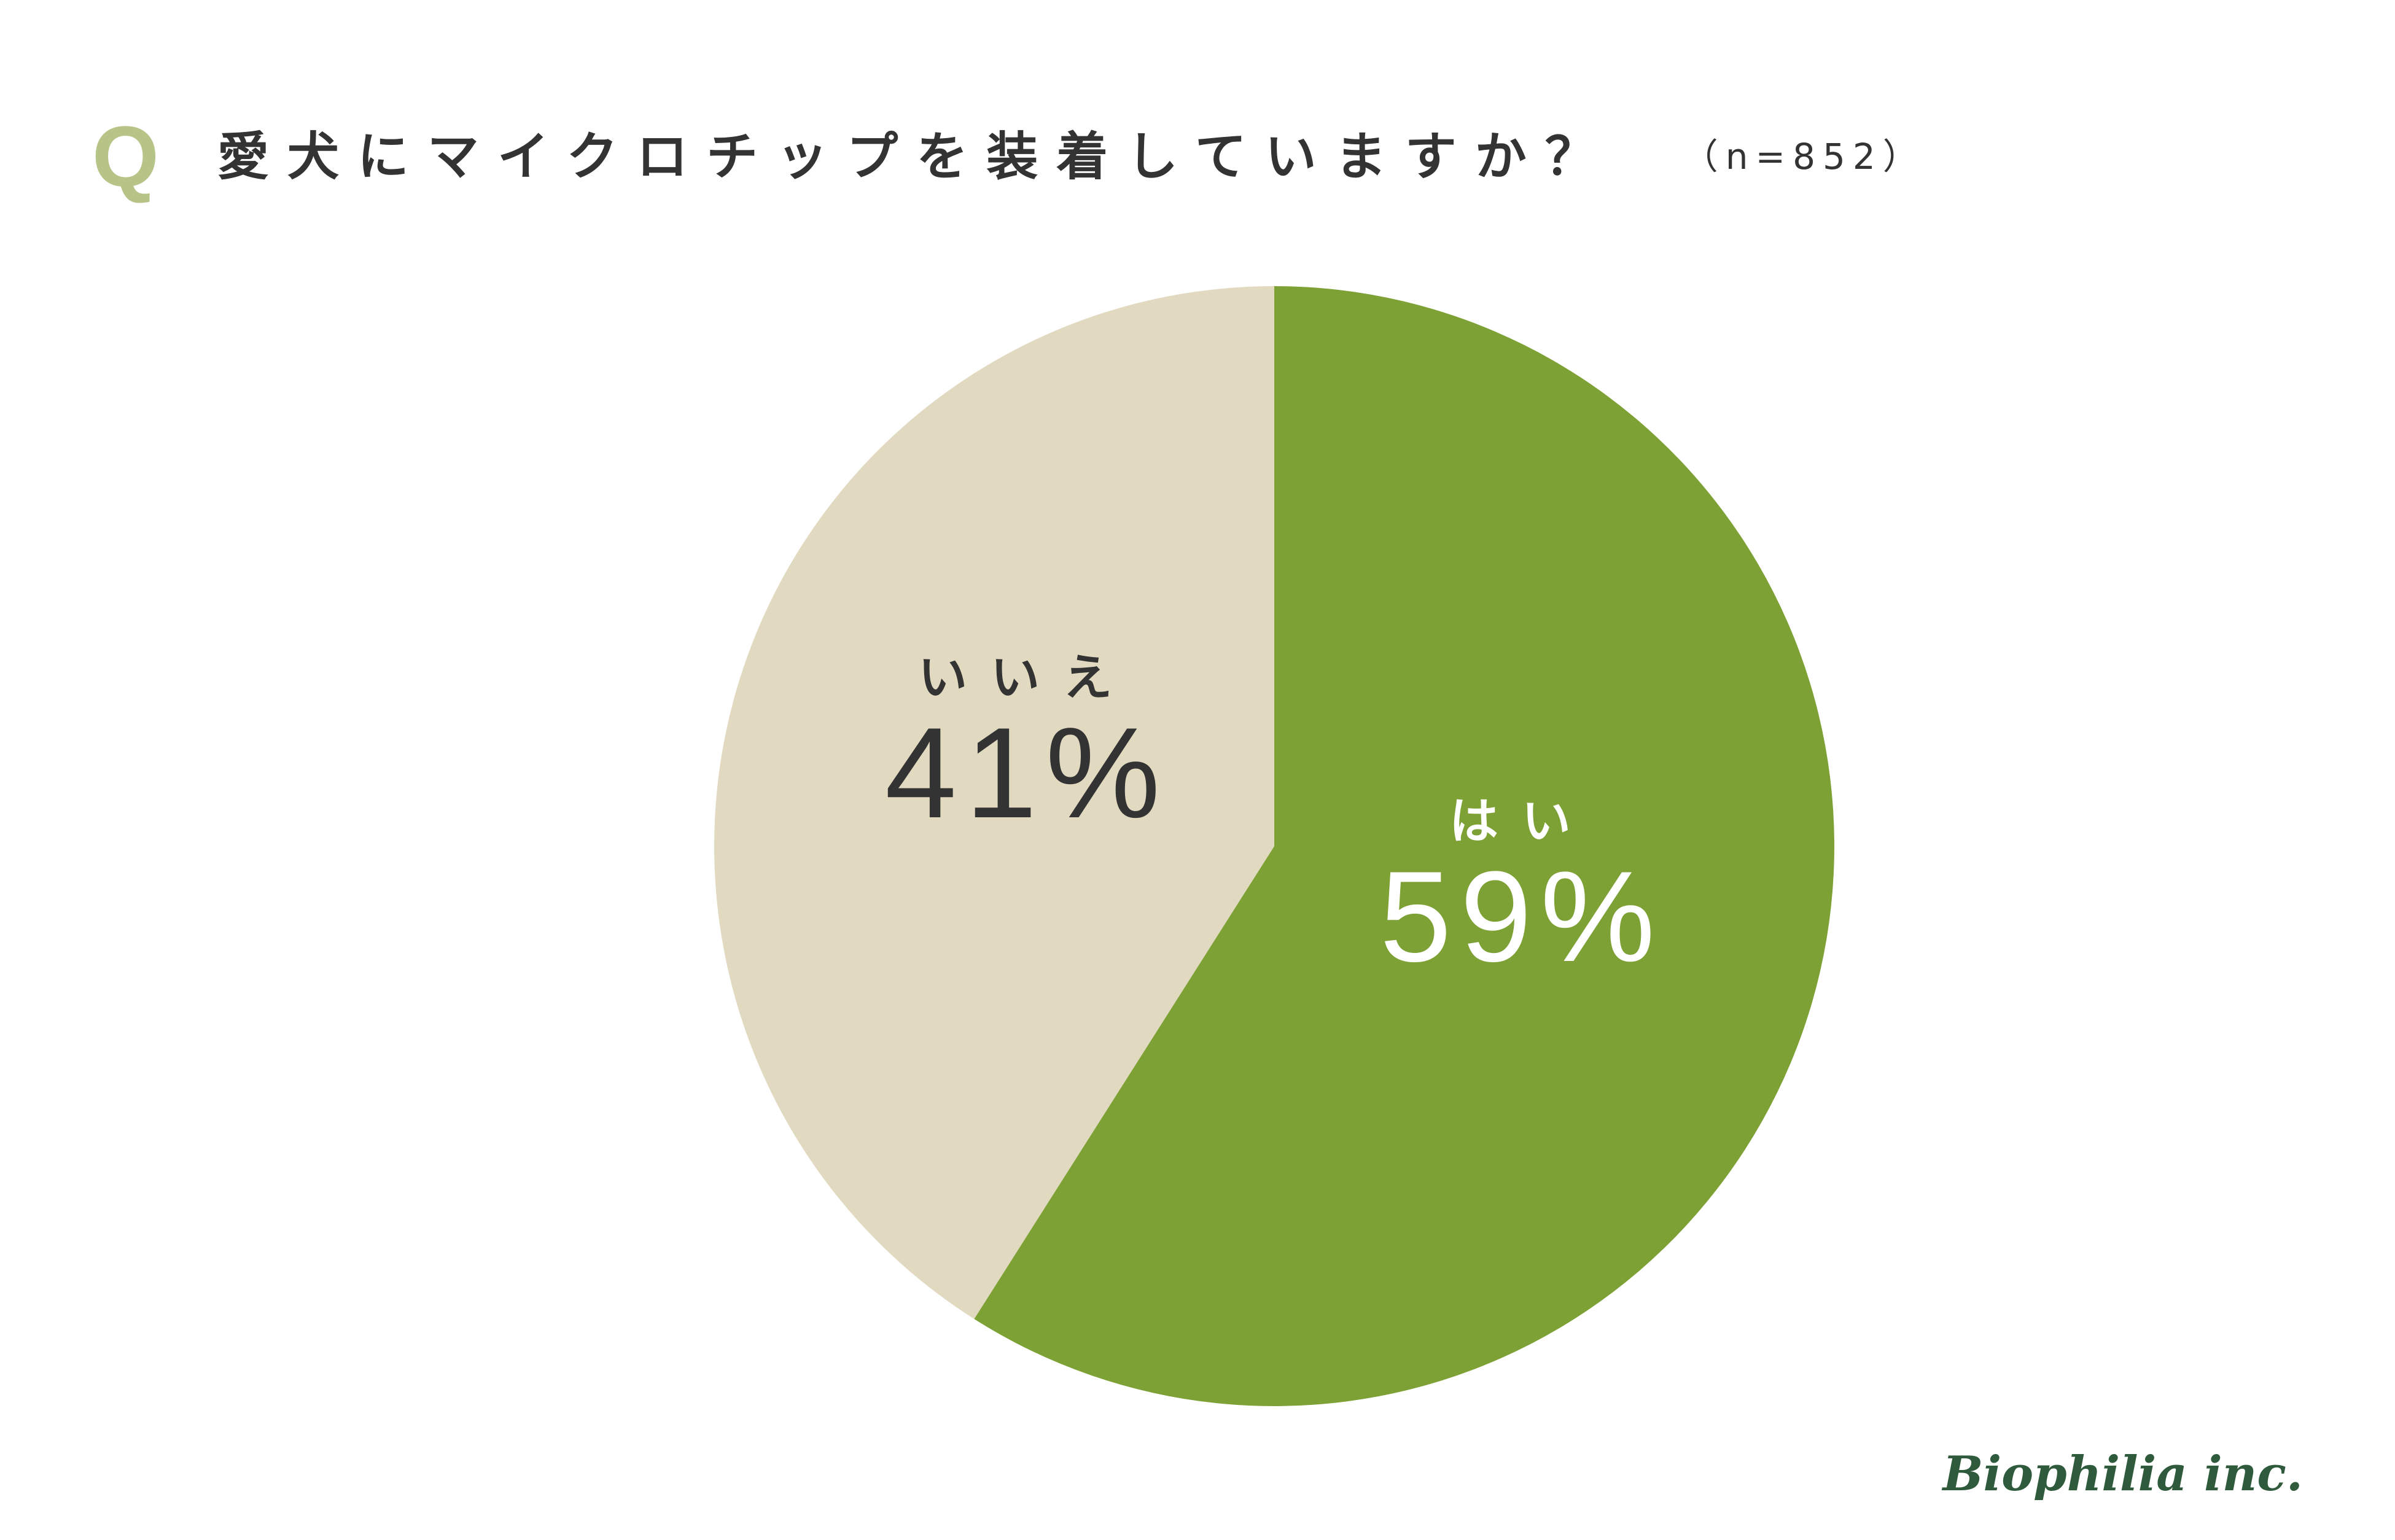 This screenshot has width=2395, height=1540. I want to click on slice-label-2: いいえ, so click(1027, 677).